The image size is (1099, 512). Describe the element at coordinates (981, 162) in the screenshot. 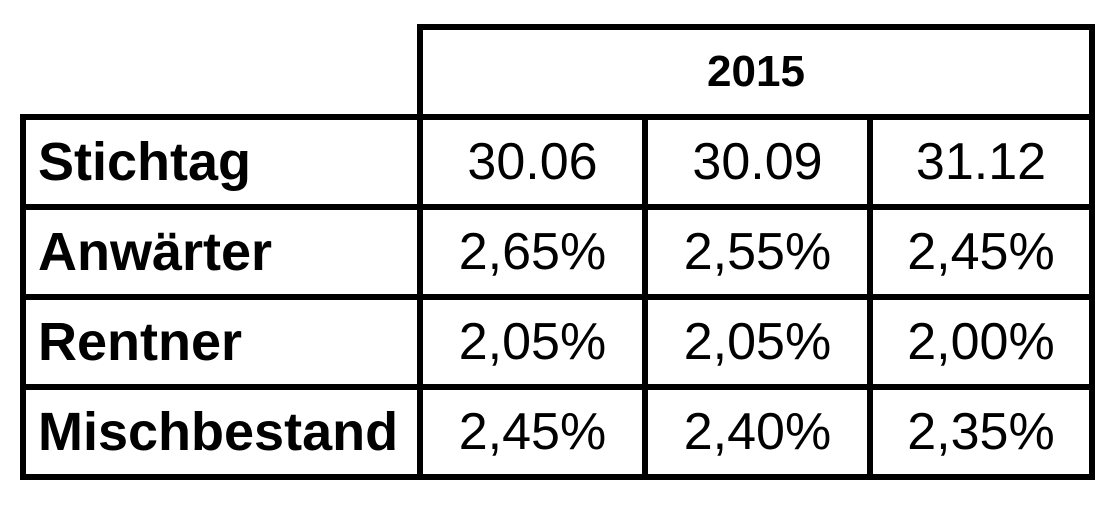

I see `date-header: 31.12` at that location.